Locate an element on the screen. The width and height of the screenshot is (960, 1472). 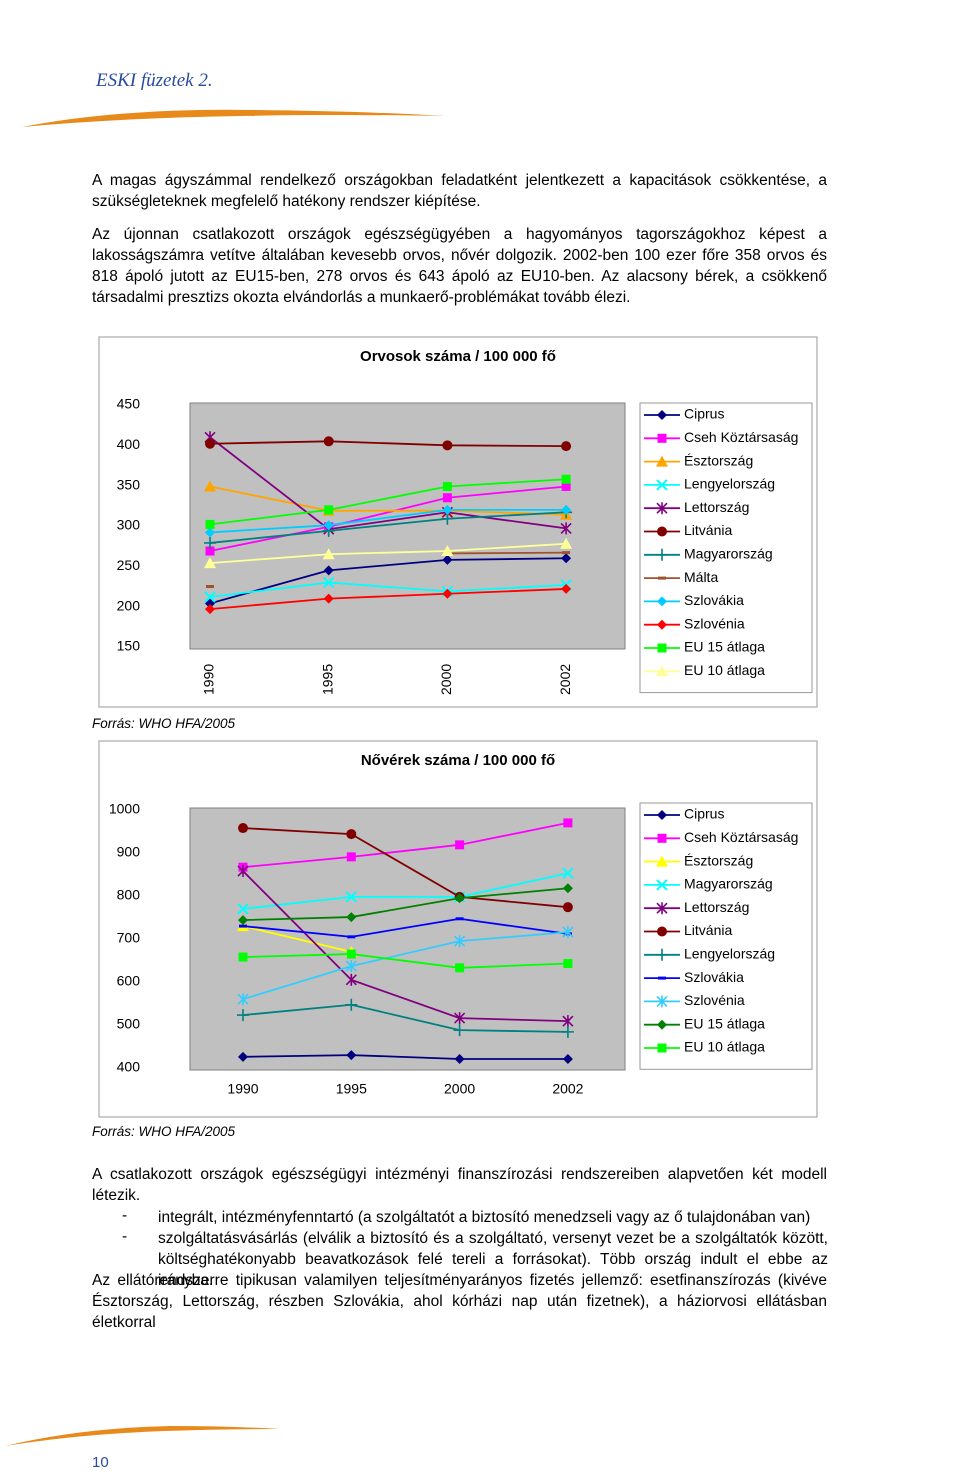
legend-label: Lettország is located at coordinates (716, 907).